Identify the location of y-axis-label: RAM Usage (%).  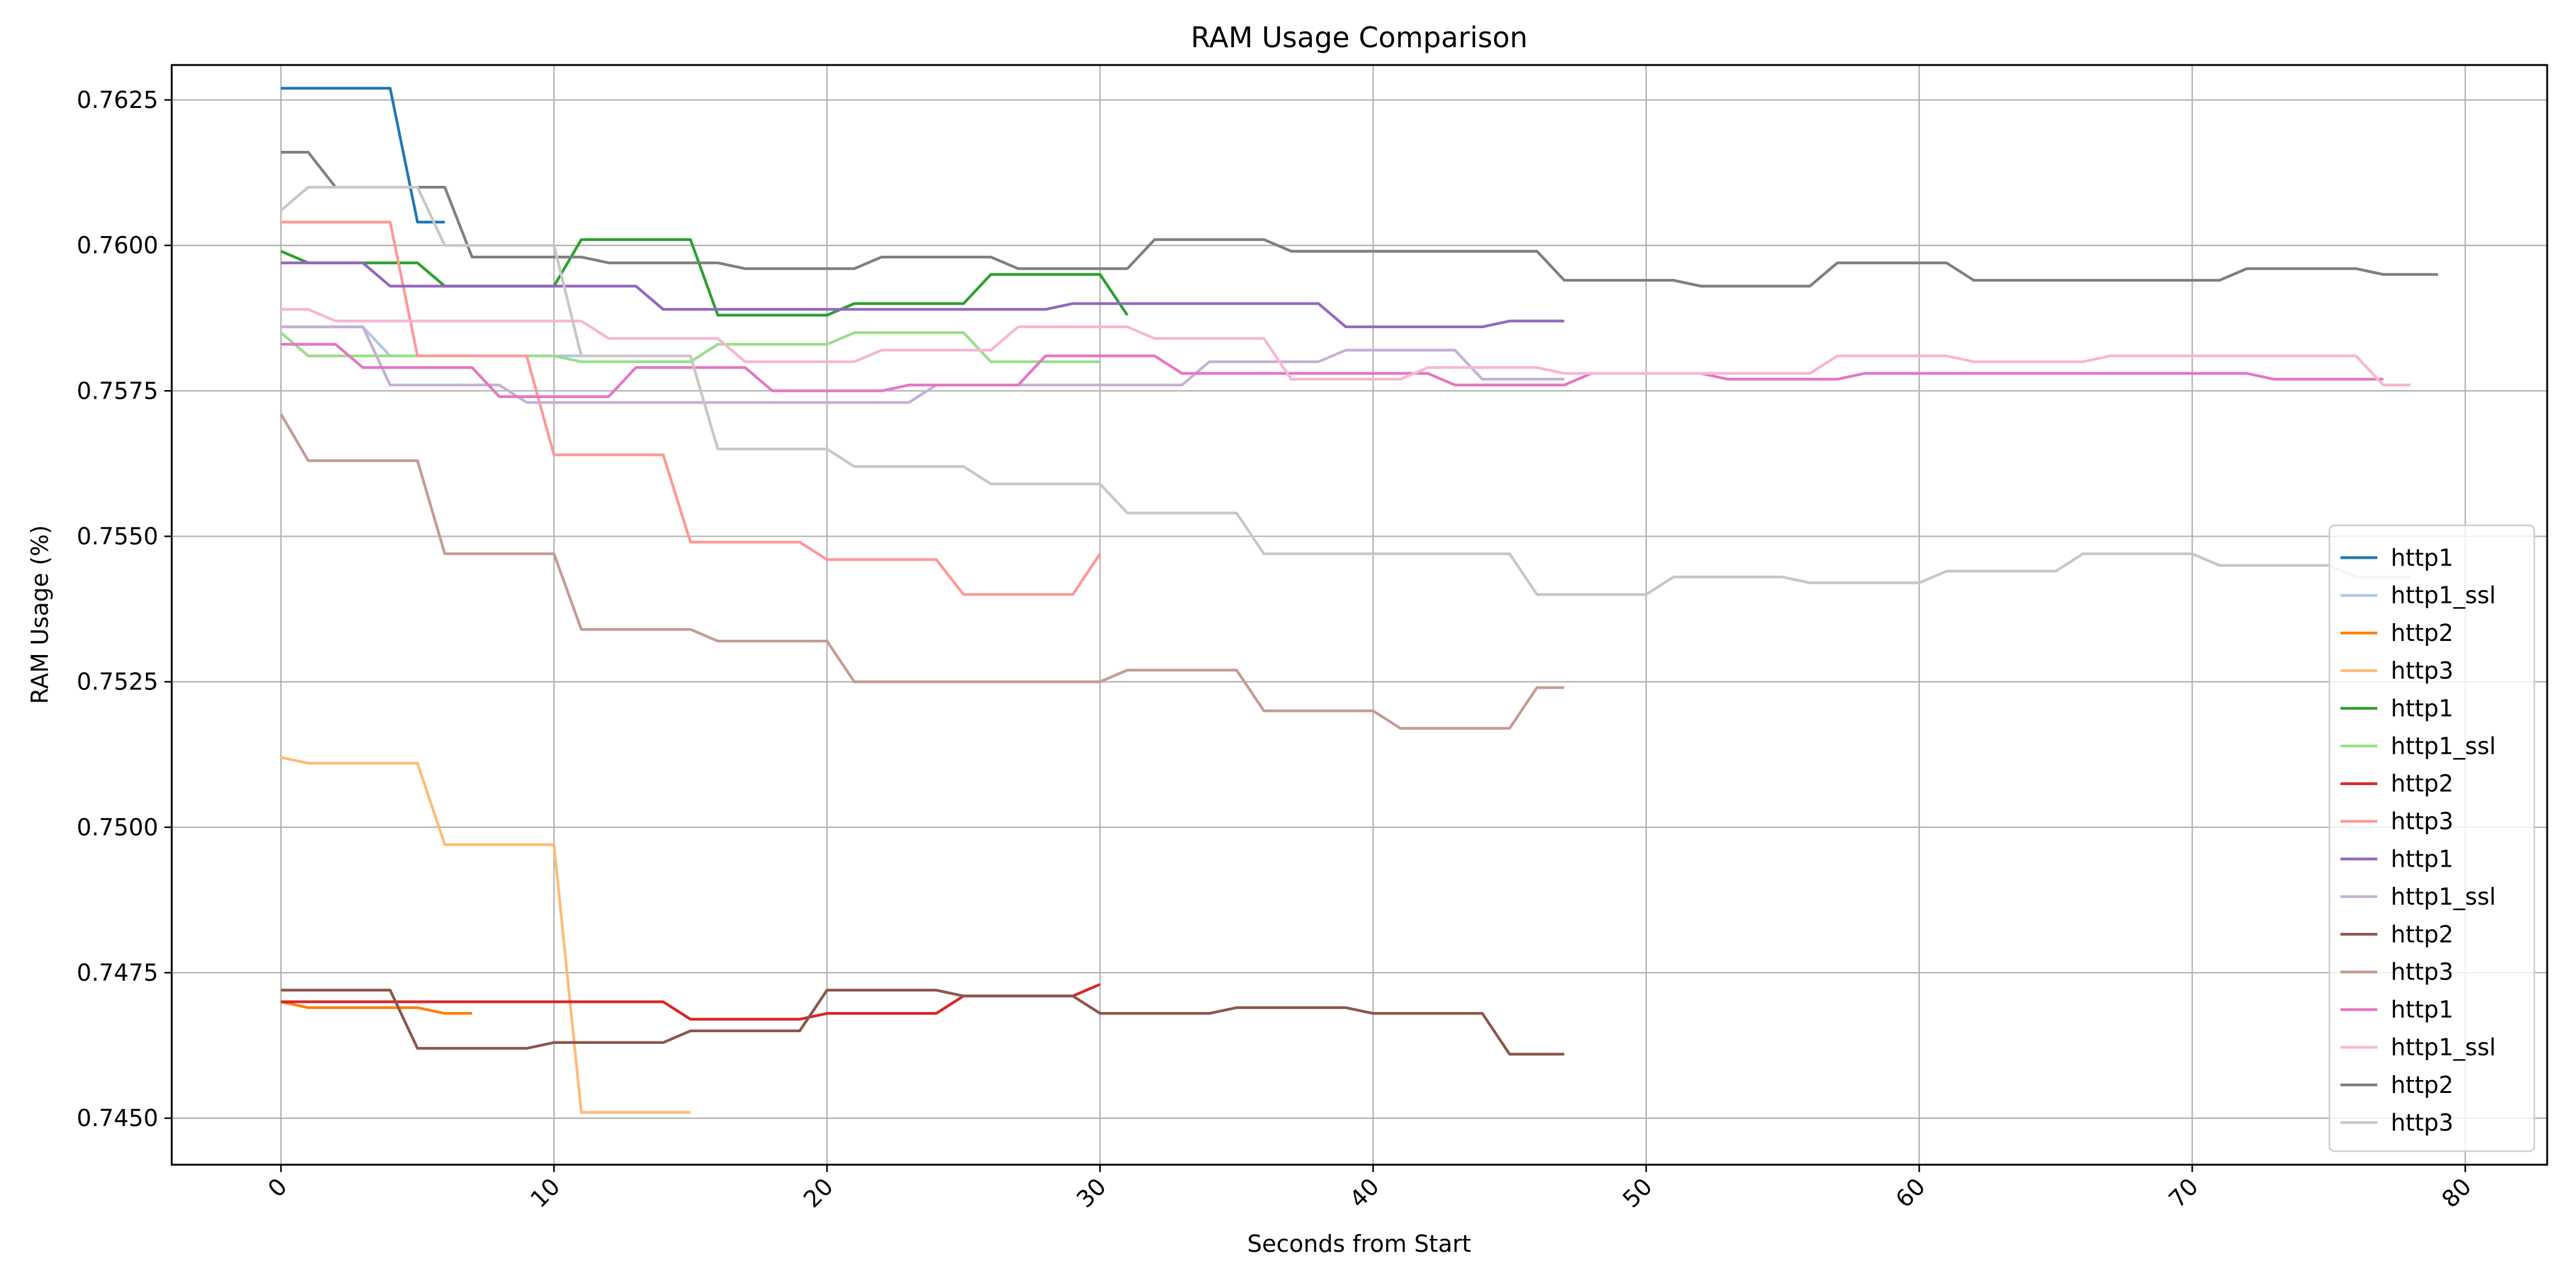
(39, 614).